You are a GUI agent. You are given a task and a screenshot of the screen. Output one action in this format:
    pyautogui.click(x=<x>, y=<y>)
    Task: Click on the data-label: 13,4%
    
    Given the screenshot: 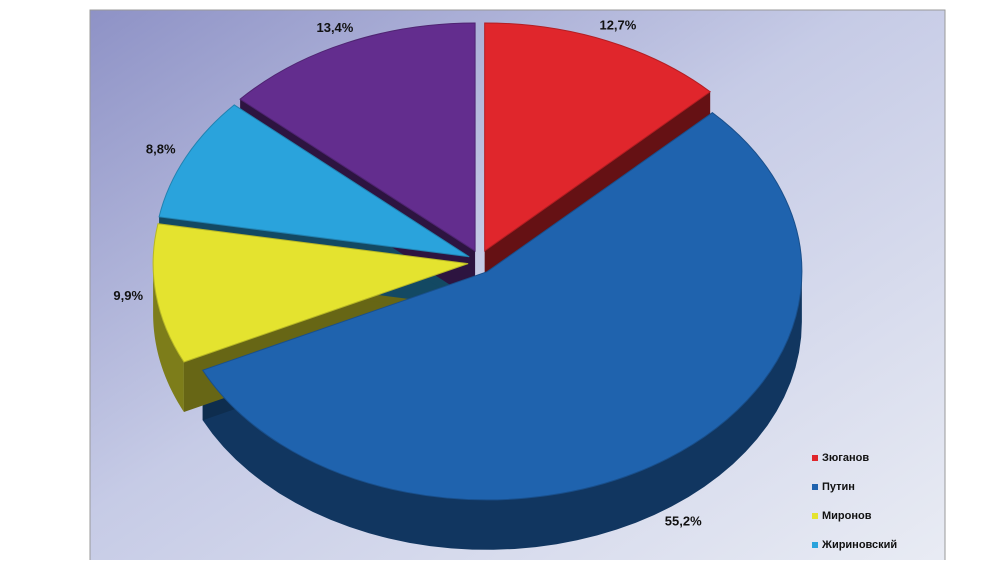 What is the action you would take?
    pyautogui.click(x=334, y=27)
    